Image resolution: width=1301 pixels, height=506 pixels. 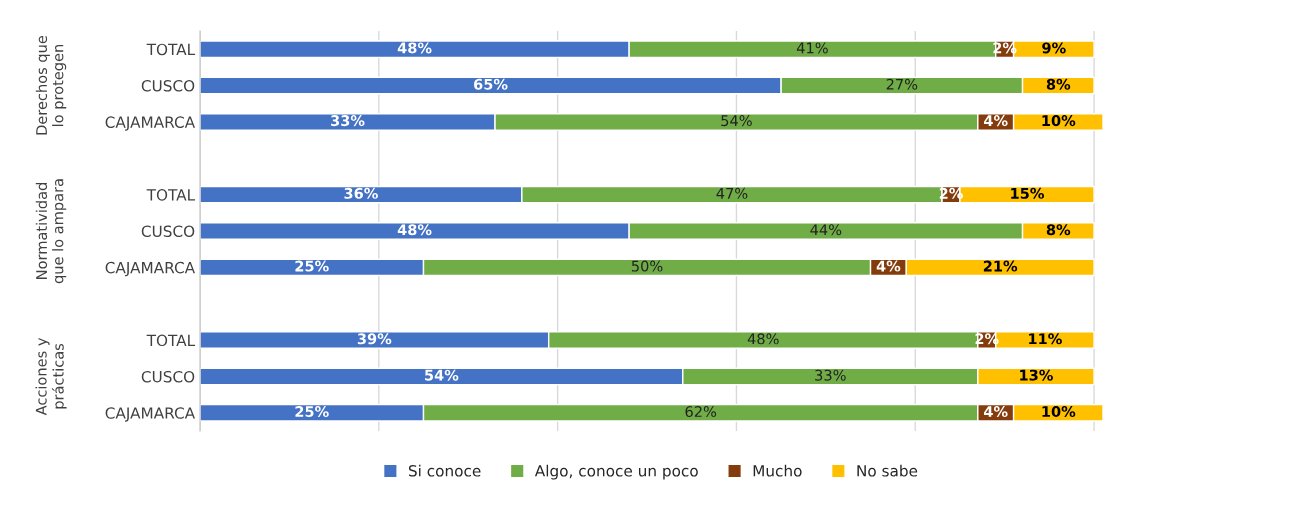 What do you see at coordinates (812, 48) in the screenshot?
I see `data-label: 41%` at bounding box center [812, 48].